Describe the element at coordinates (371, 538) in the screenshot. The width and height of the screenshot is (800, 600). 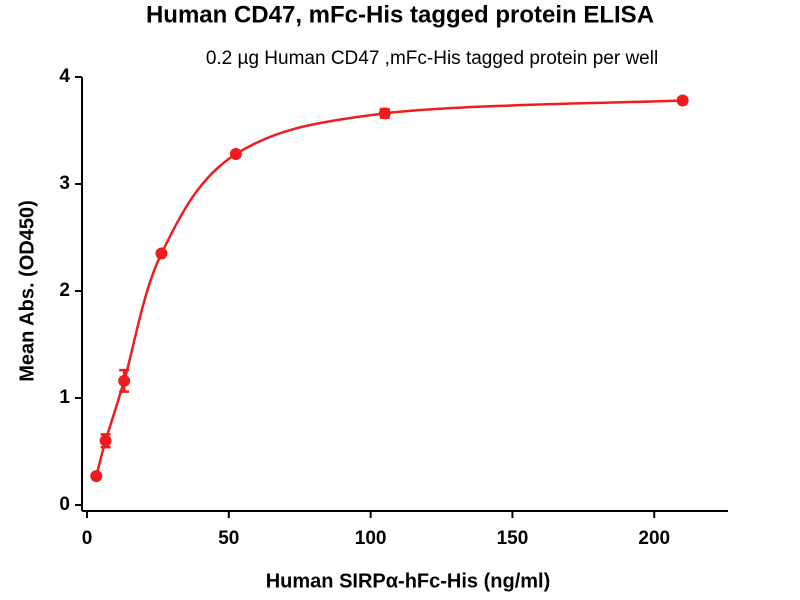
I see `x-tick-label: 100` at that location.